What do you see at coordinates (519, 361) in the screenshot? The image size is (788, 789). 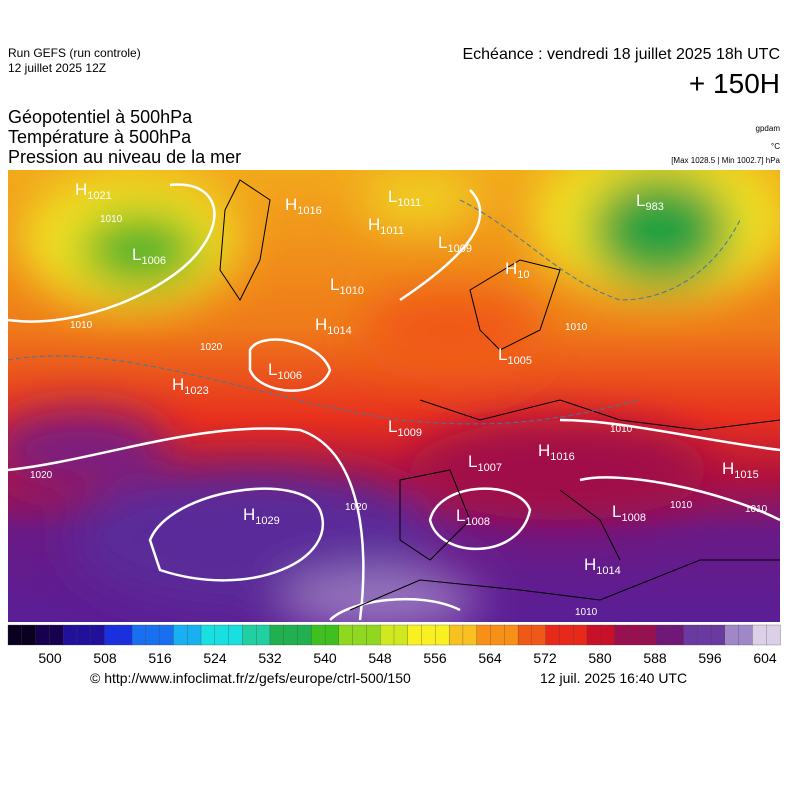 I see `center-value: 1005` at bounding box center [519, 361].